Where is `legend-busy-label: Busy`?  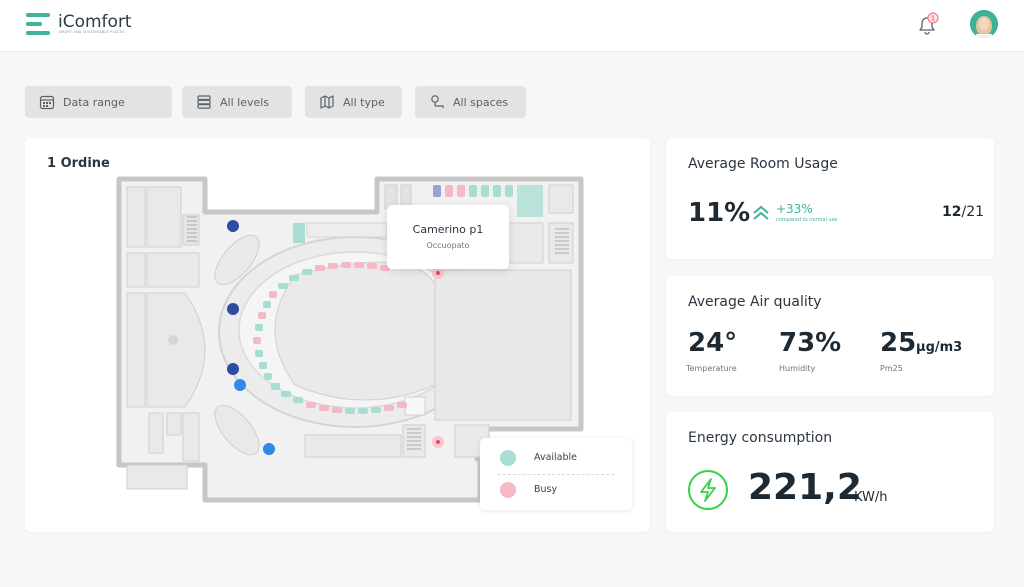
legend-busy-label: Busy is located at coordinates (546, 489).